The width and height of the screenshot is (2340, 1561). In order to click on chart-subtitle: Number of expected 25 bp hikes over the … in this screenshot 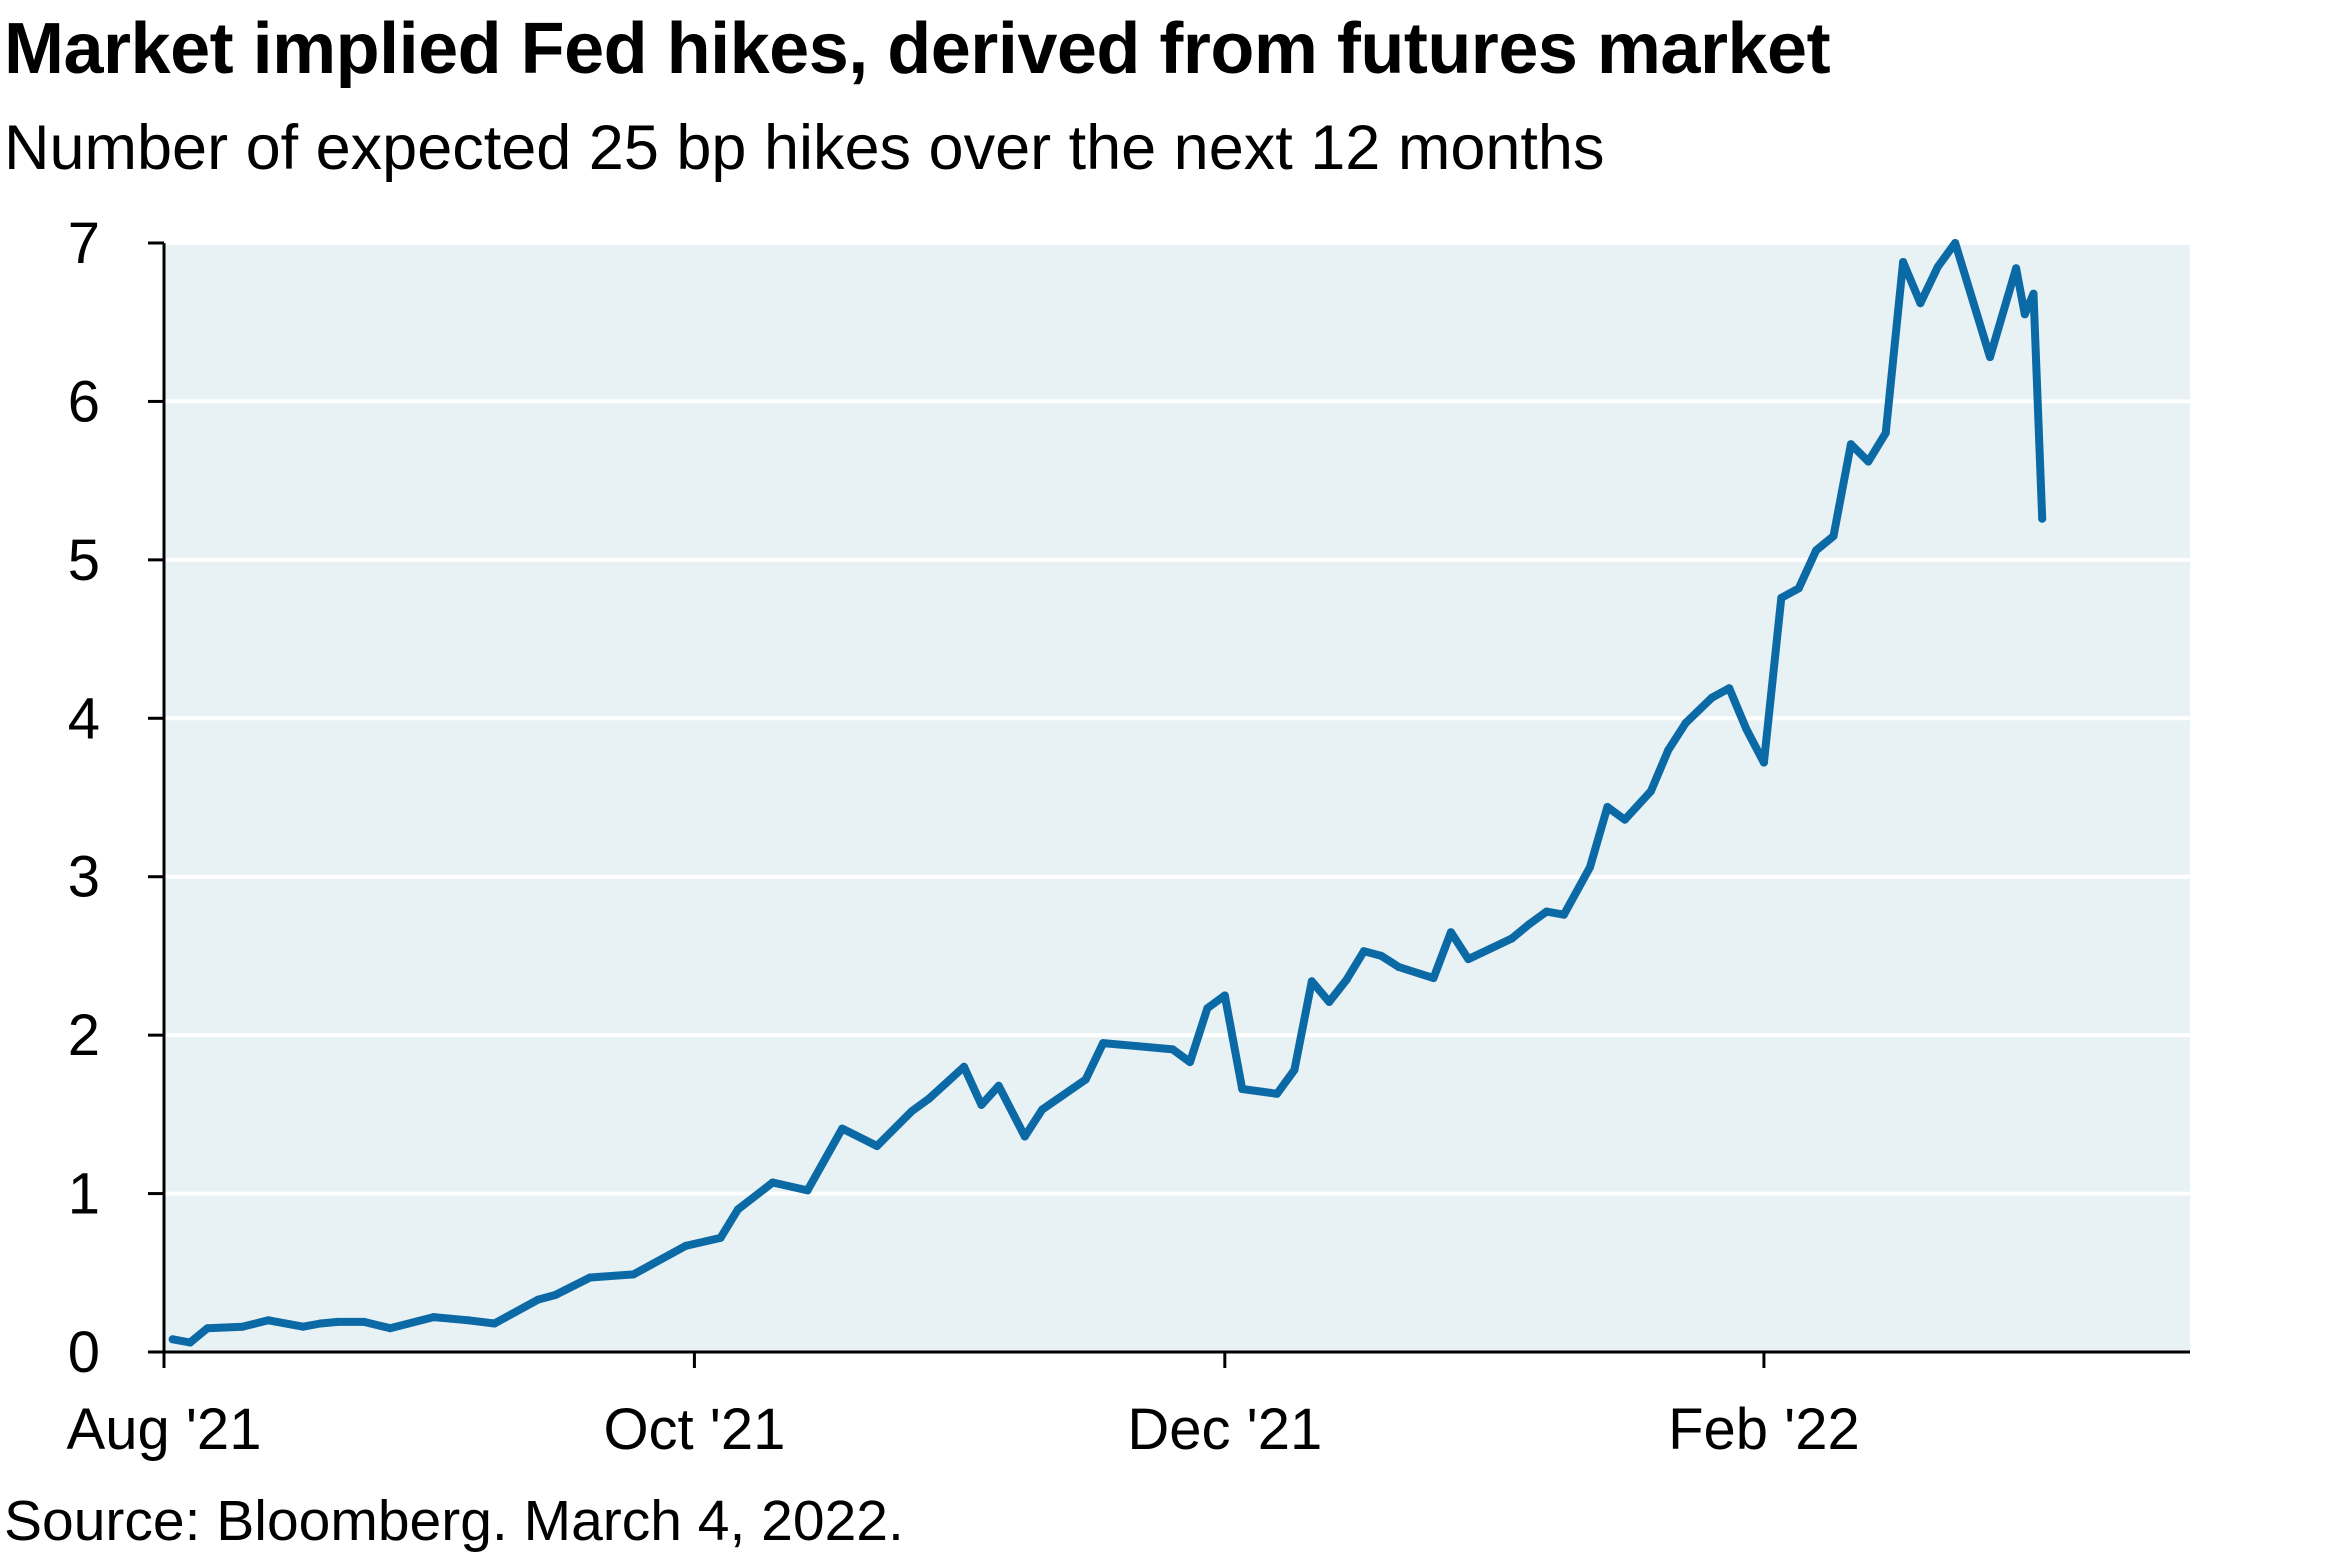, I will do `click(804, 148)`.